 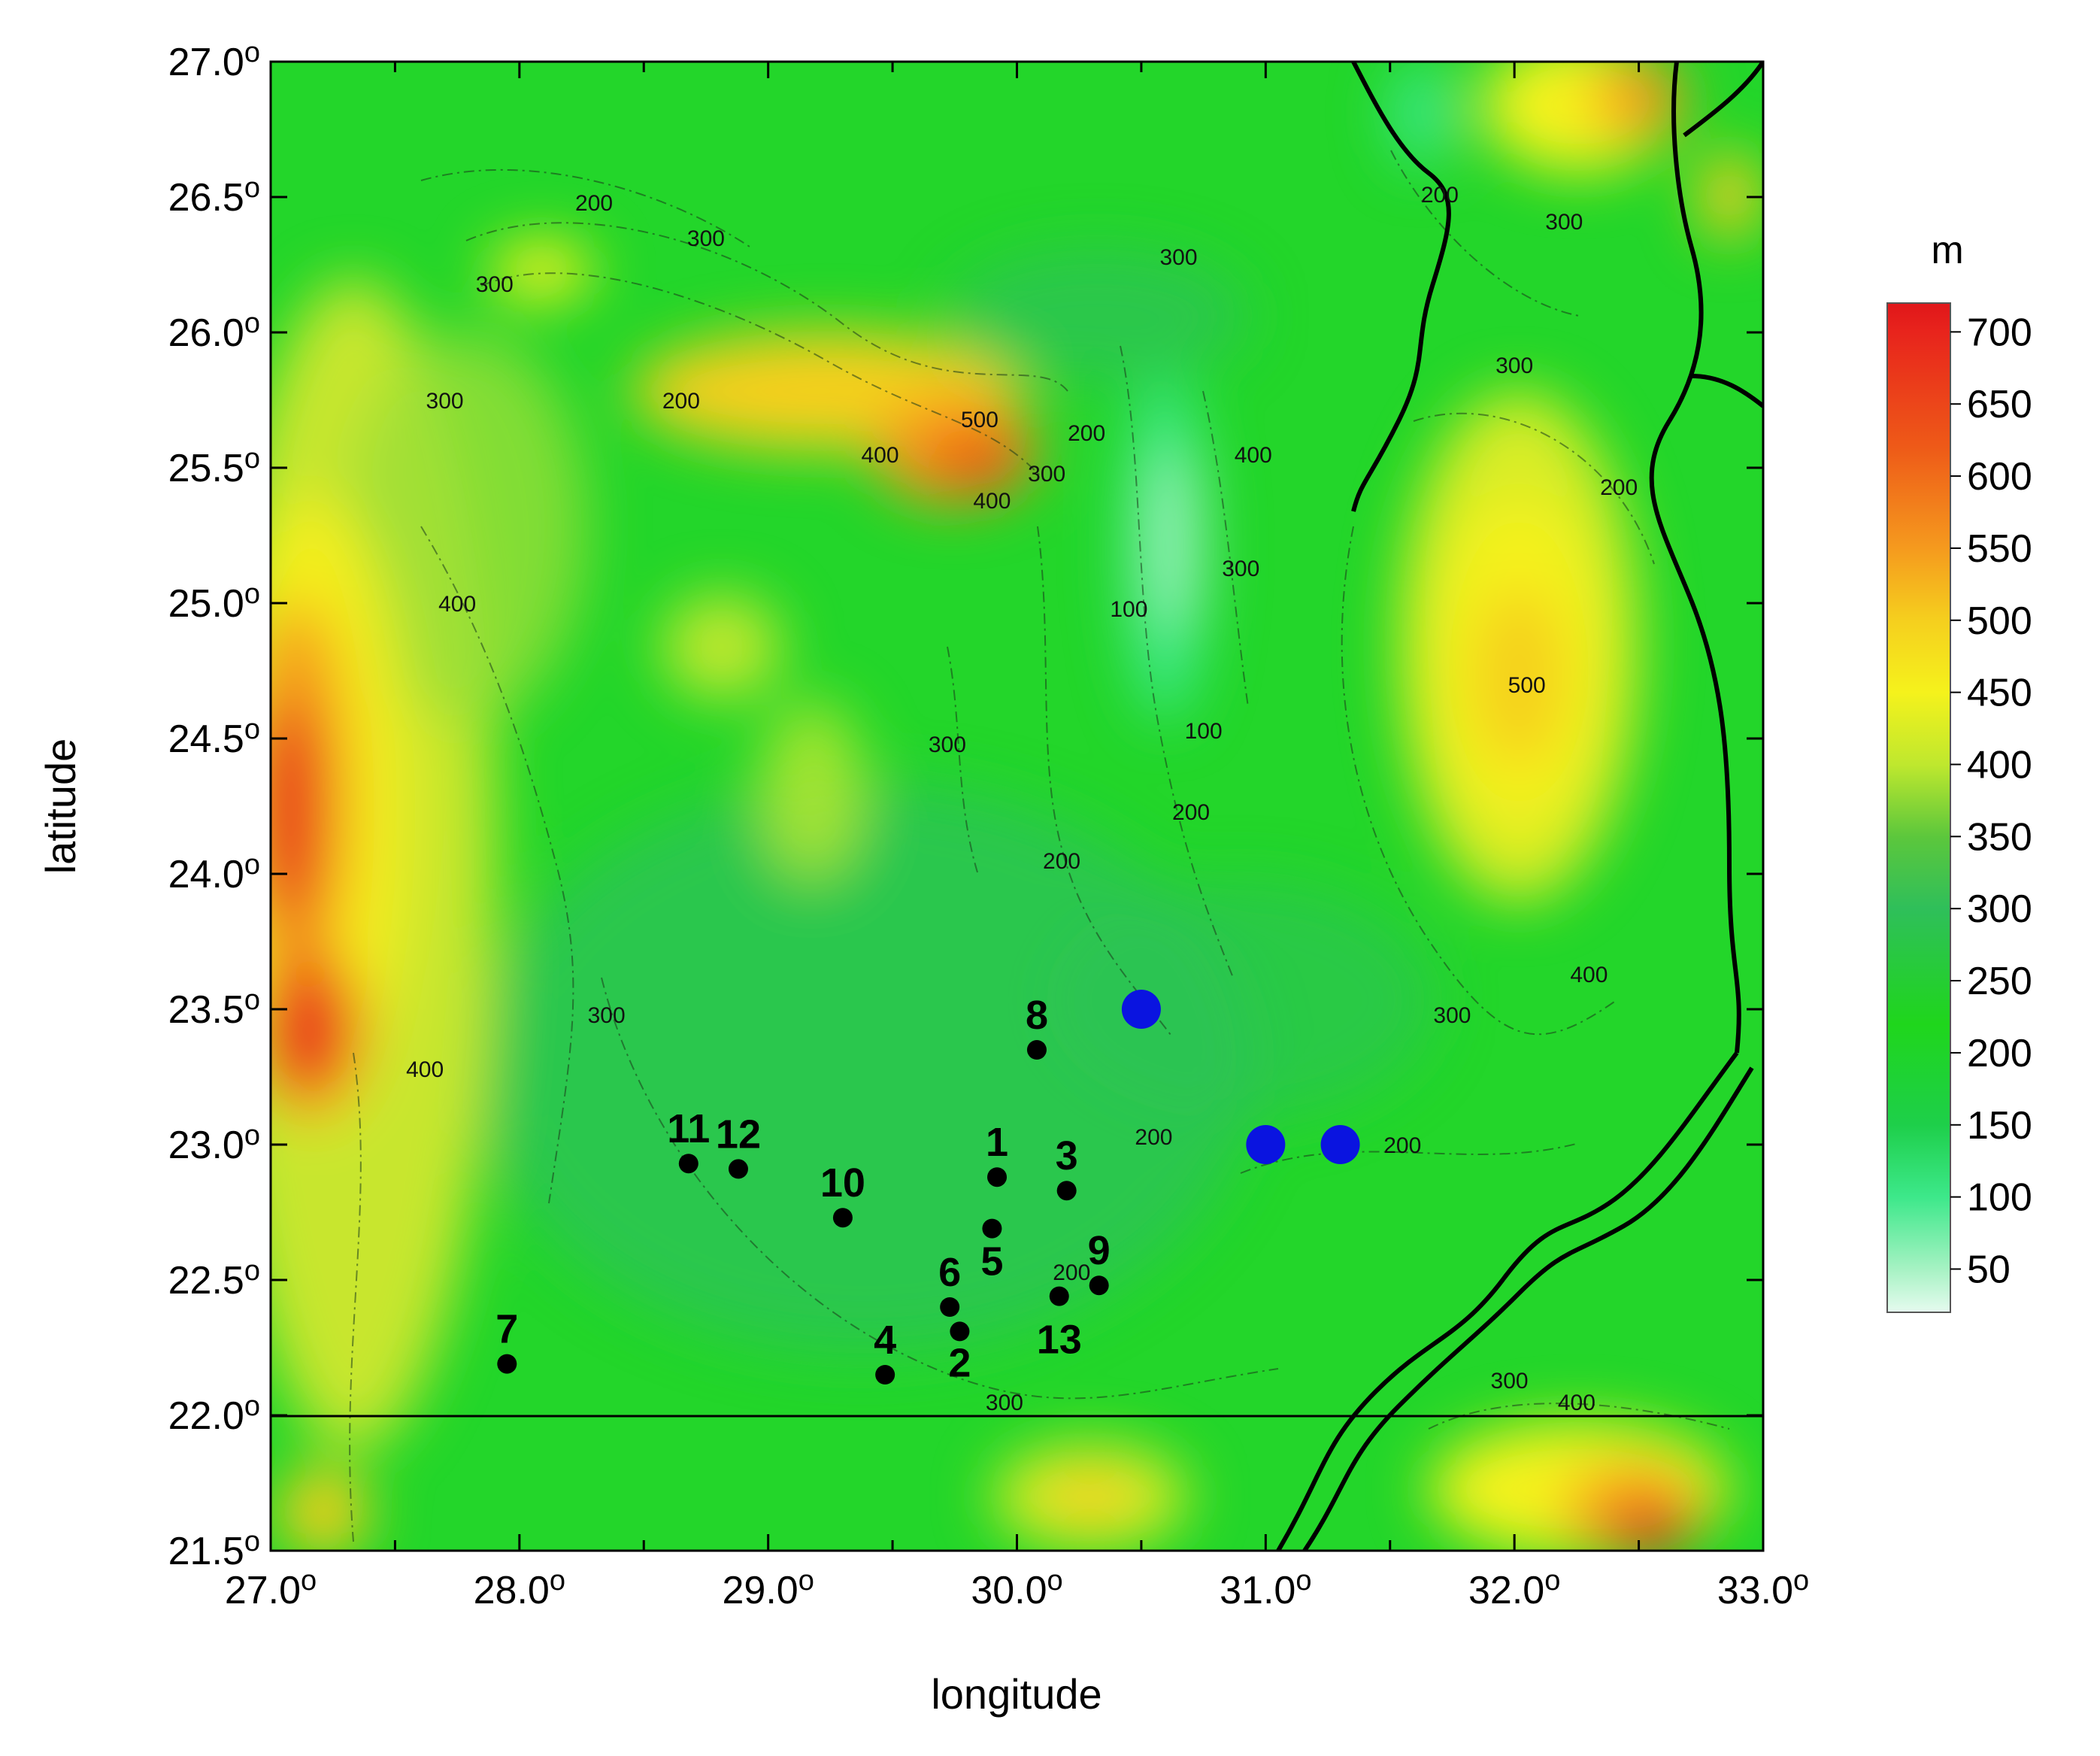 I want to click on y-tick-label: 25.5o, so click(x=214, y=466).